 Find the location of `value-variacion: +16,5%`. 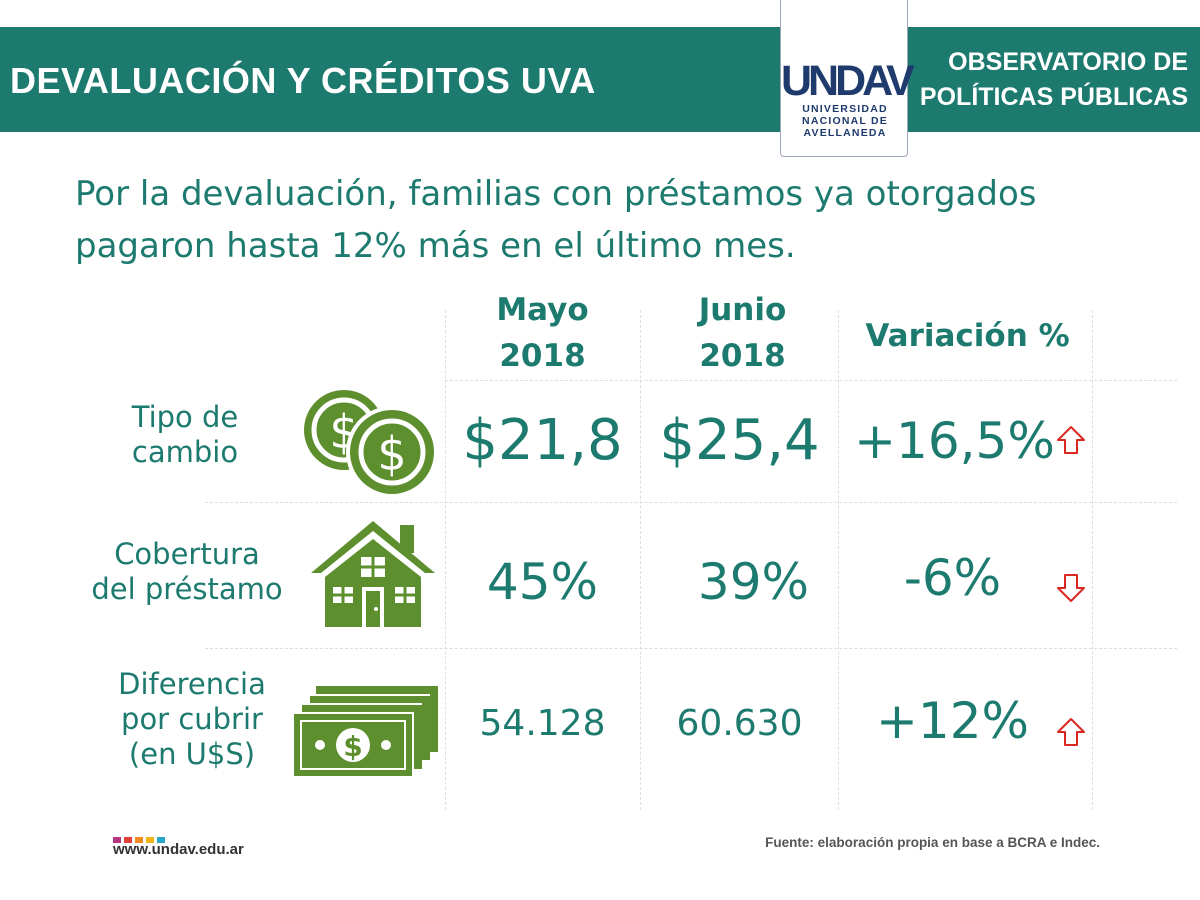

value-variacion: +16,5% is located at coordinates (954, 441).